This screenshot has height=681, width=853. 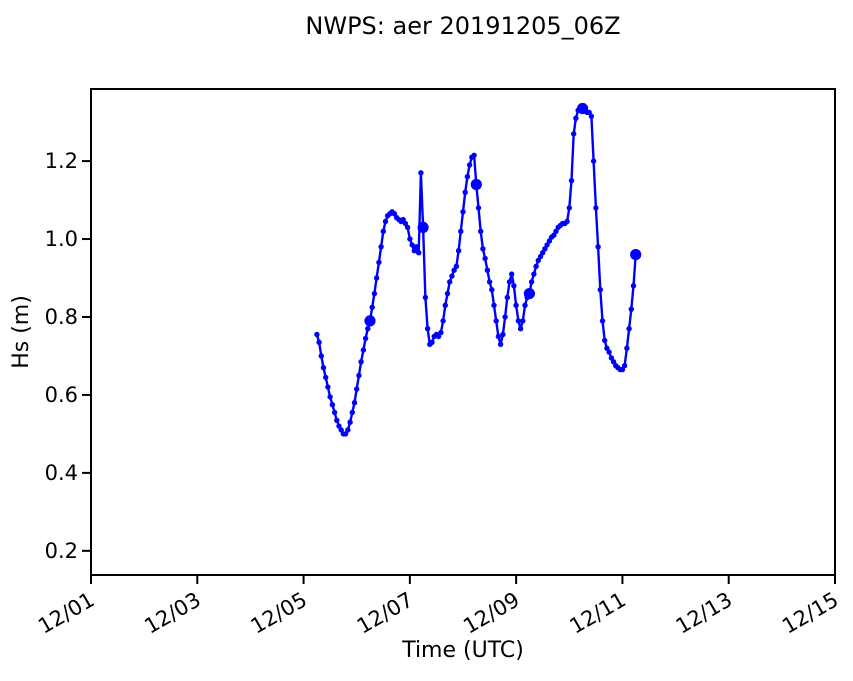 I want to click on y-tick-label: 0.4, so click(x=61, y=473).